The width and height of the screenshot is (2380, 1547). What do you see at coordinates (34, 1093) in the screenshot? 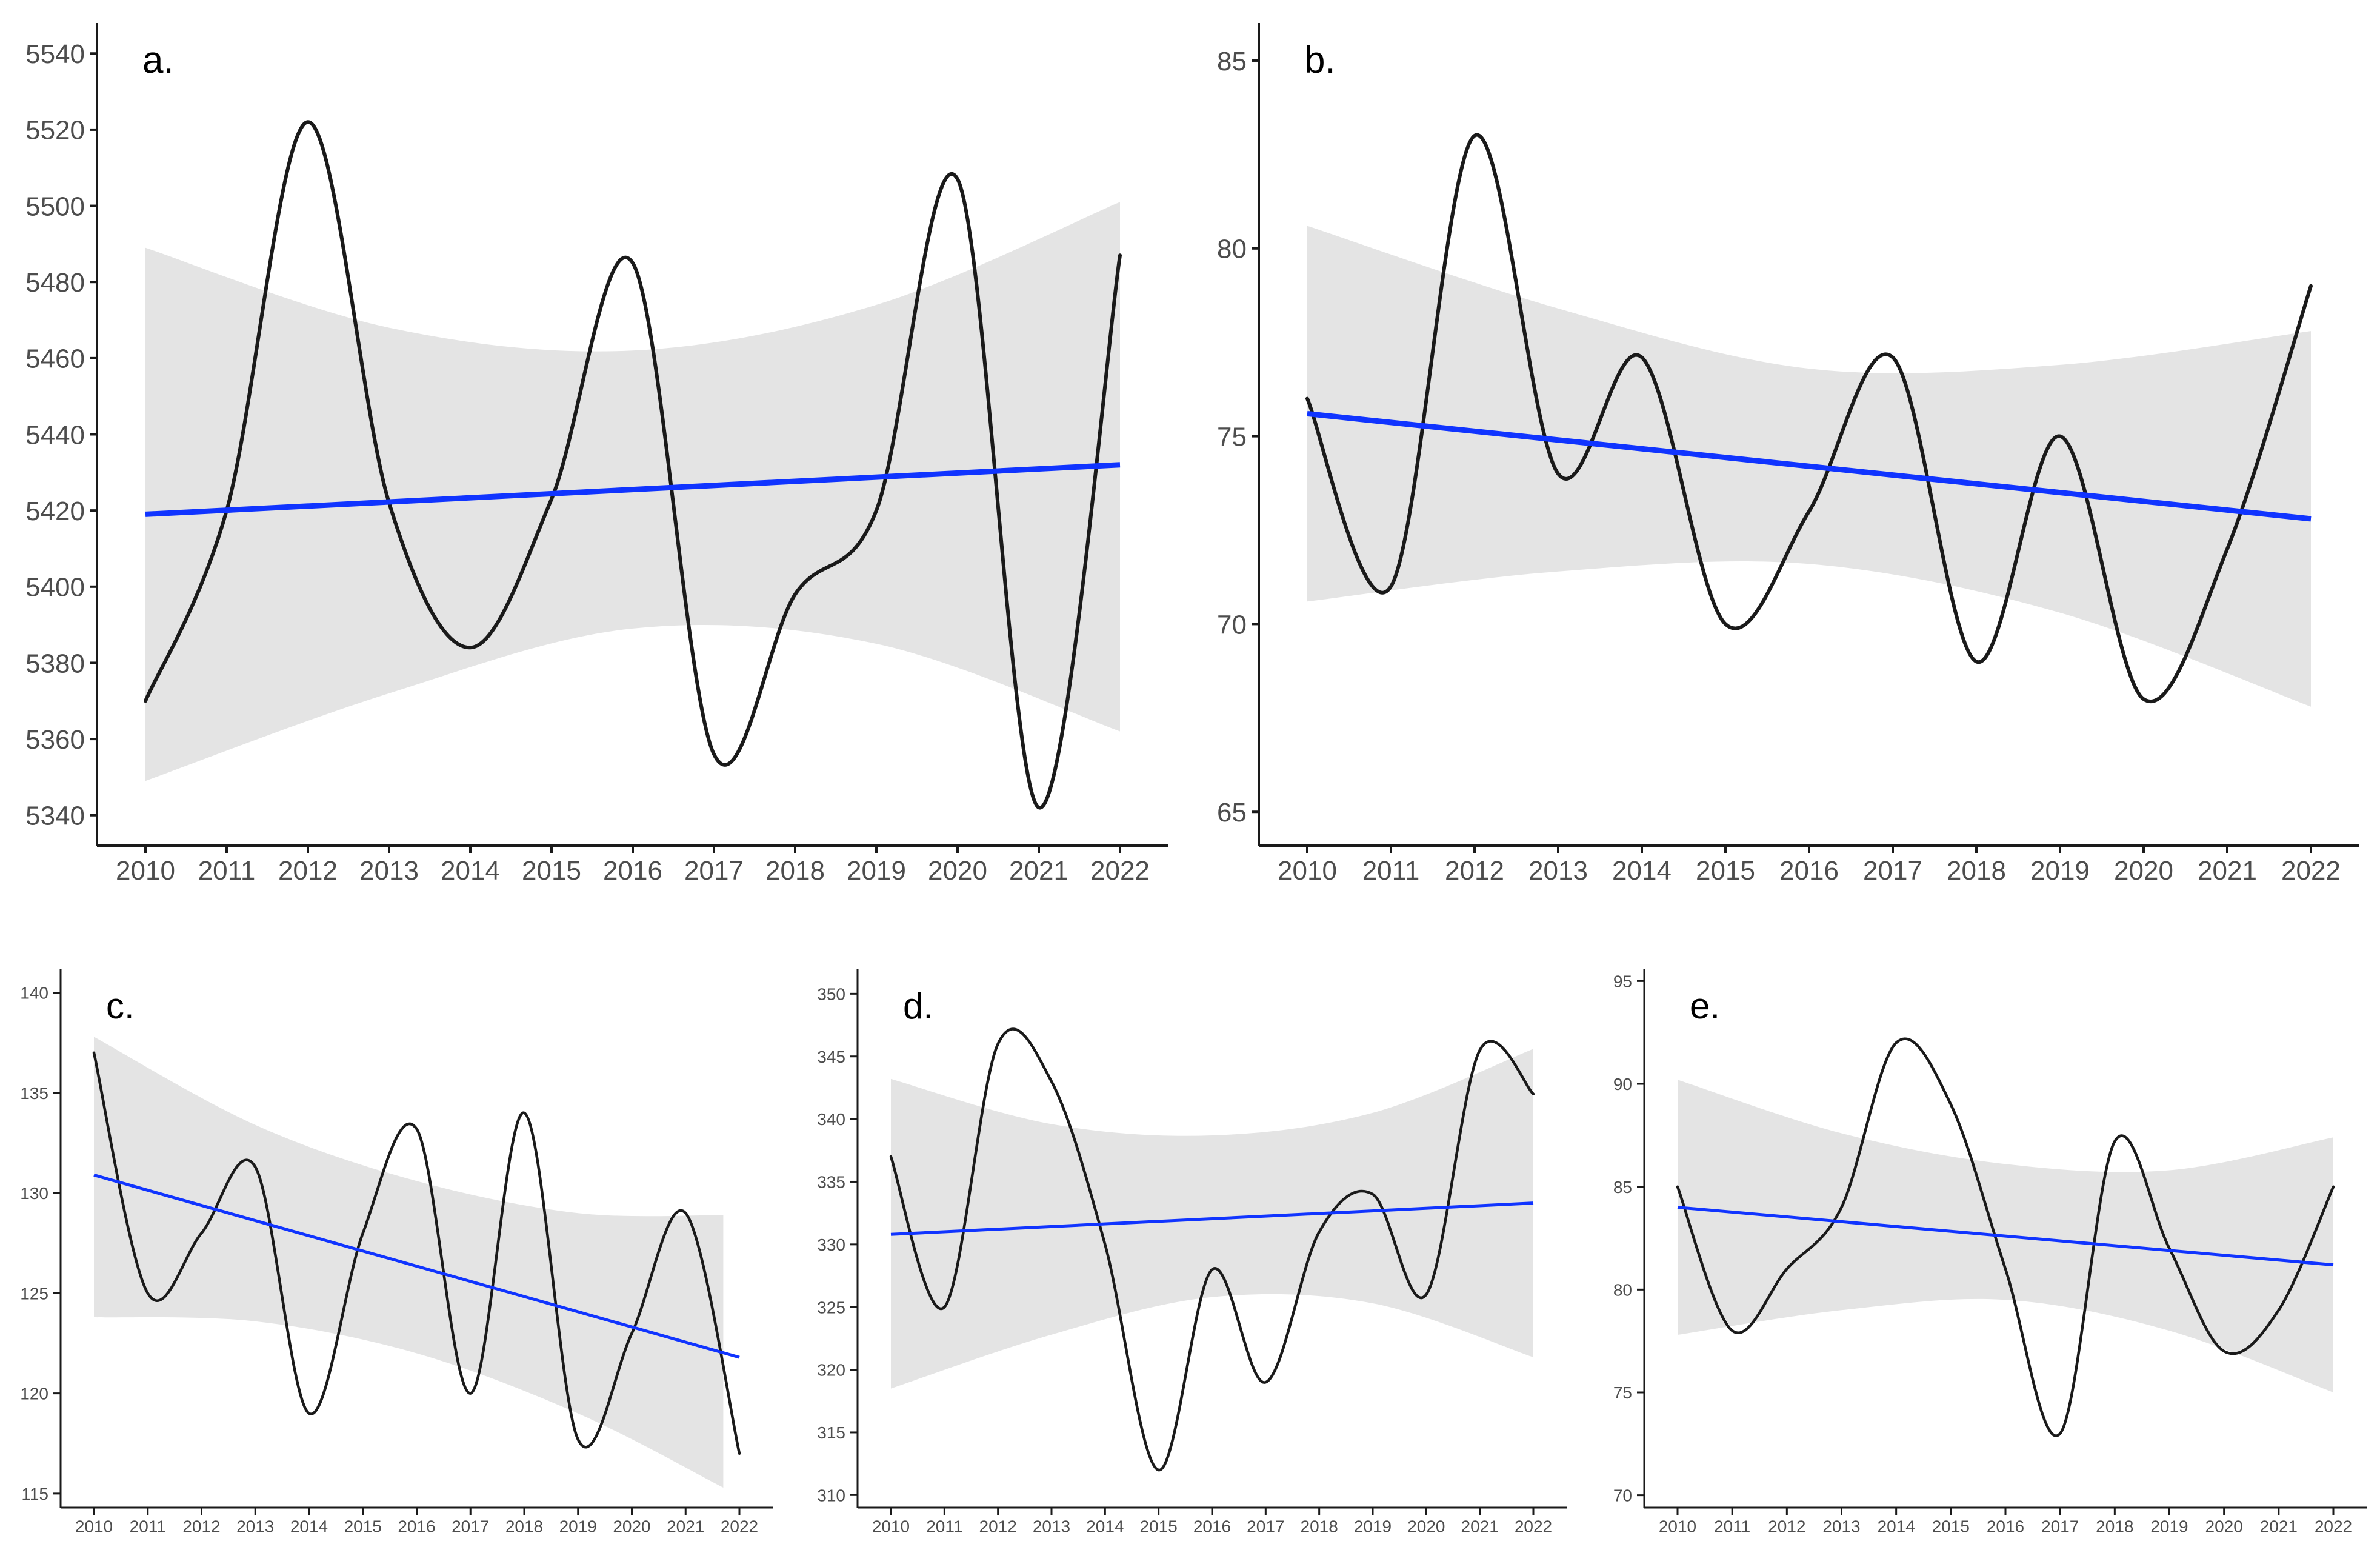
I see `y-tick-label: 135` at bounding box center [34, 1093].